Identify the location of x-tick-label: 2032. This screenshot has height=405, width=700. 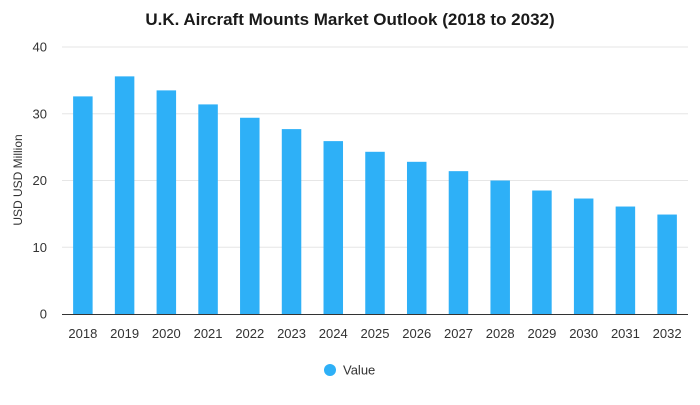
(667, 333).